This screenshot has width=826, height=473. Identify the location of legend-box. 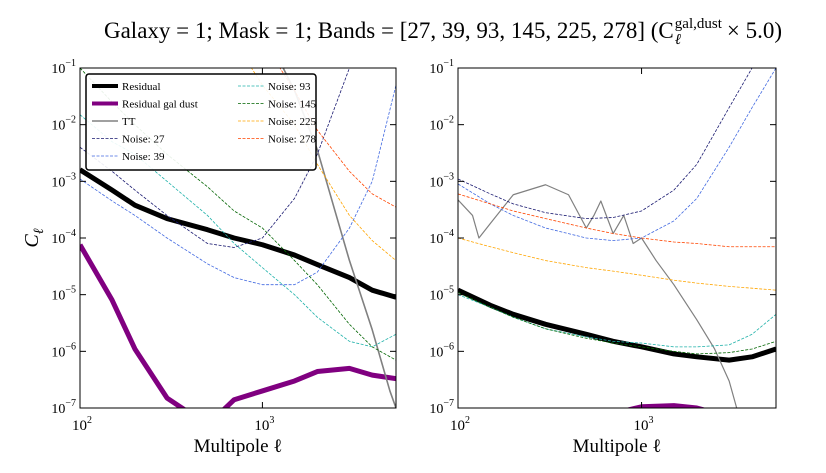
(201, 122).